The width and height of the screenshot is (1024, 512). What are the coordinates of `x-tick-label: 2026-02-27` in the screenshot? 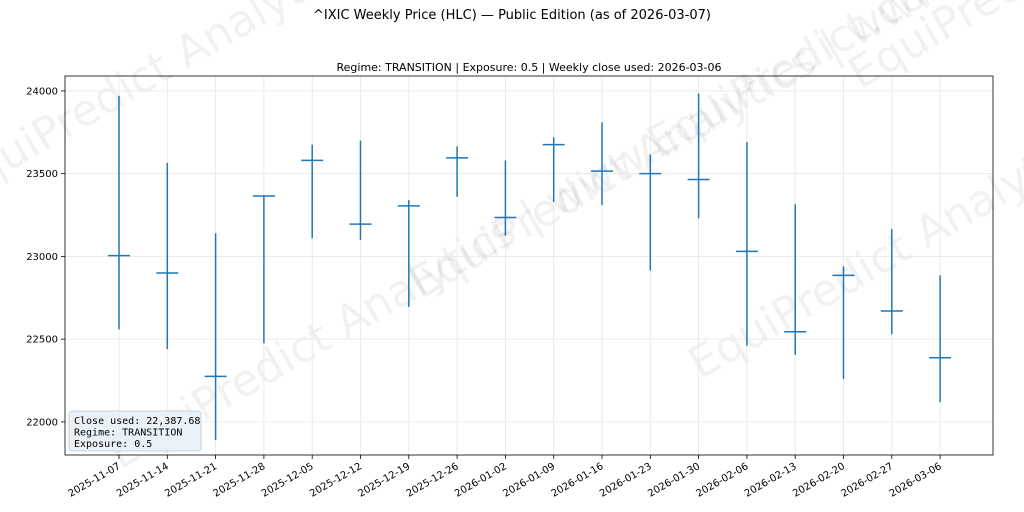 It's located at (867, 480).